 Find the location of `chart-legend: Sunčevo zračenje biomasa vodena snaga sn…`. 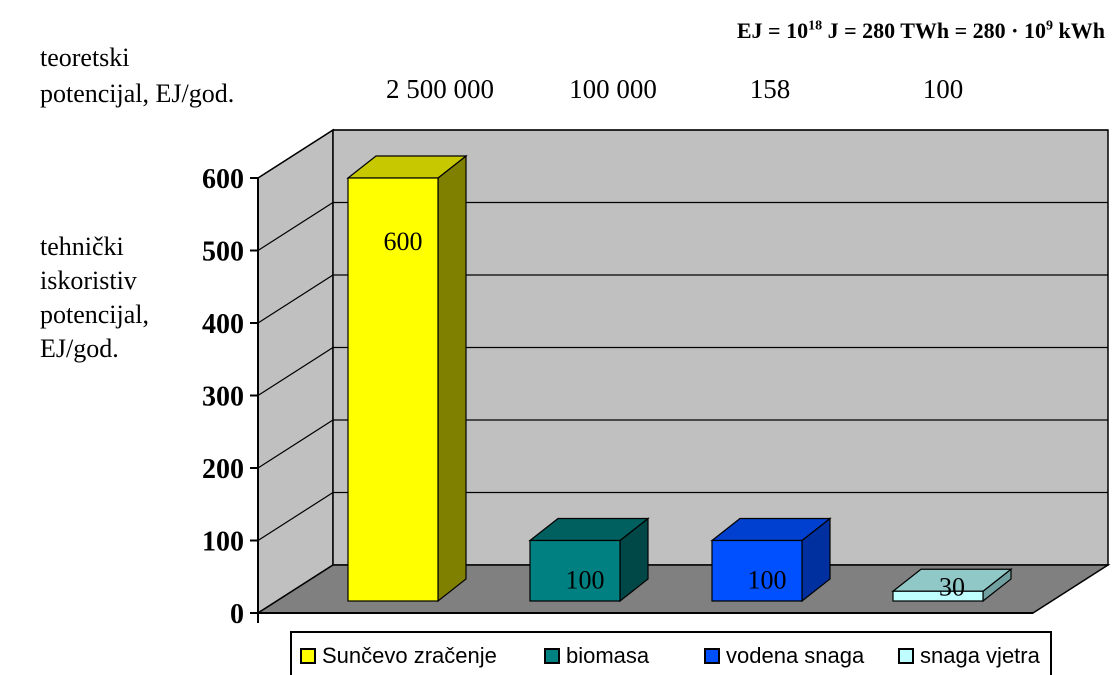

chart-legend: Sunčevo zračenje biomasa vodena snaga sn… is located at coordinates (671, 653).